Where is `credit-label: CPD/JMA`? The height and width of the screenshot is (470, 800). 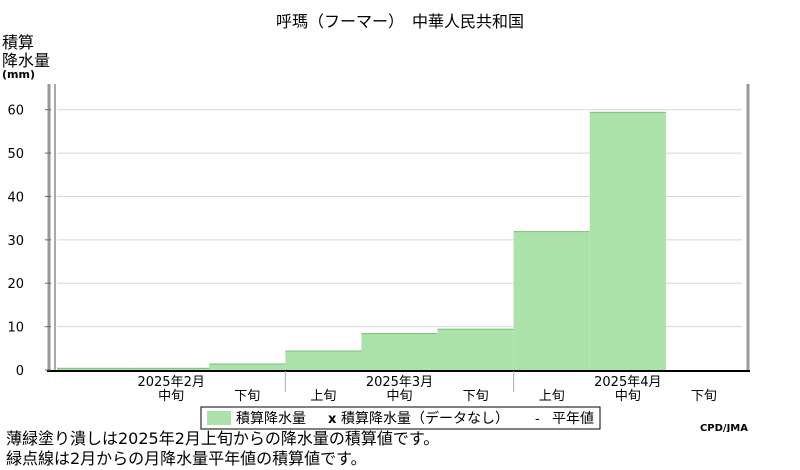 credit-label: CPD/JMA is located at coordinates (724, 427).